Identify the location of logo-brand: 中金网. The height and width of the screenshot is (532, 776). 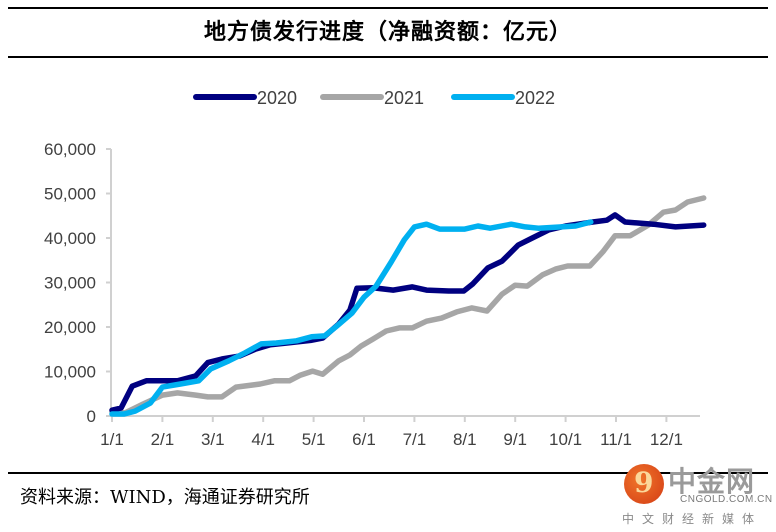
(712, 481).